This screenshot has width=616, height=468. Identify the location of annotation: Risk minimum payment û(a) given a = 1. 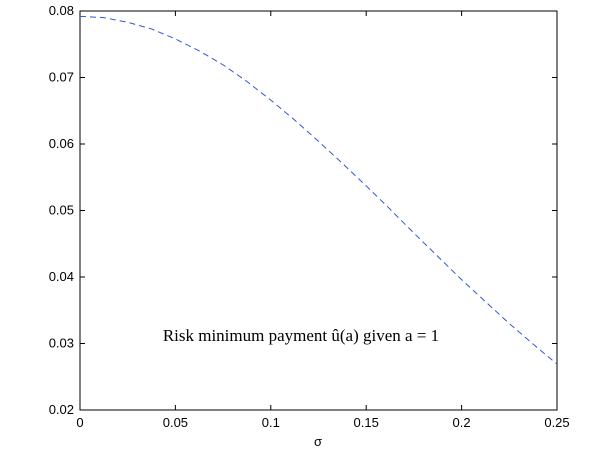
(301, 335).